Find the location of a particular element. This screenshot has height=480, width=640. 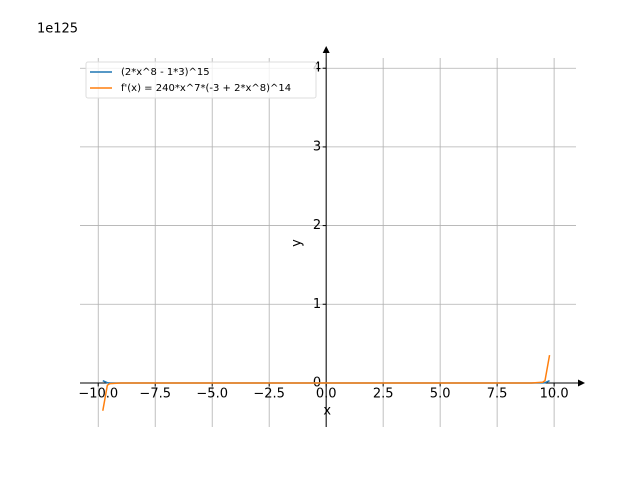

series-line is located at coordinates (326, 382).